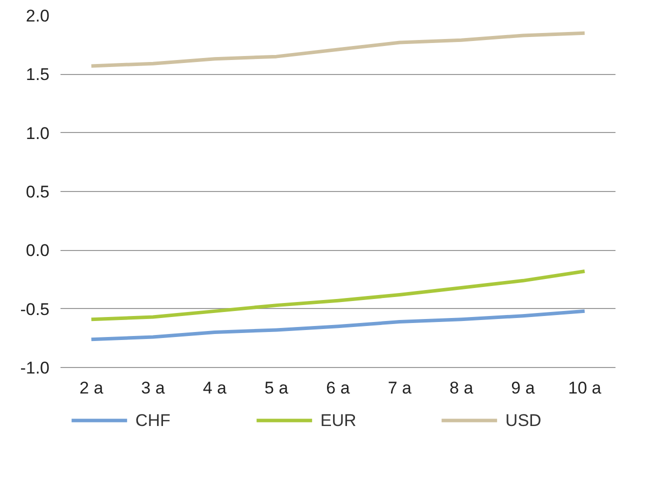  Describe the element at coordinates (38, 133) in the screenshot. I see `y-tick-label: 1.0` at that location.